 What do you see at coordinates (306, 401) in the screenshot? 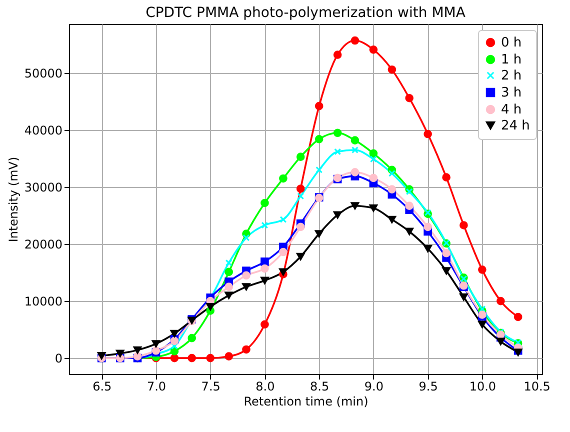
I see `x-axis-title: Retention time (min)` at bounding box center [306, 401].